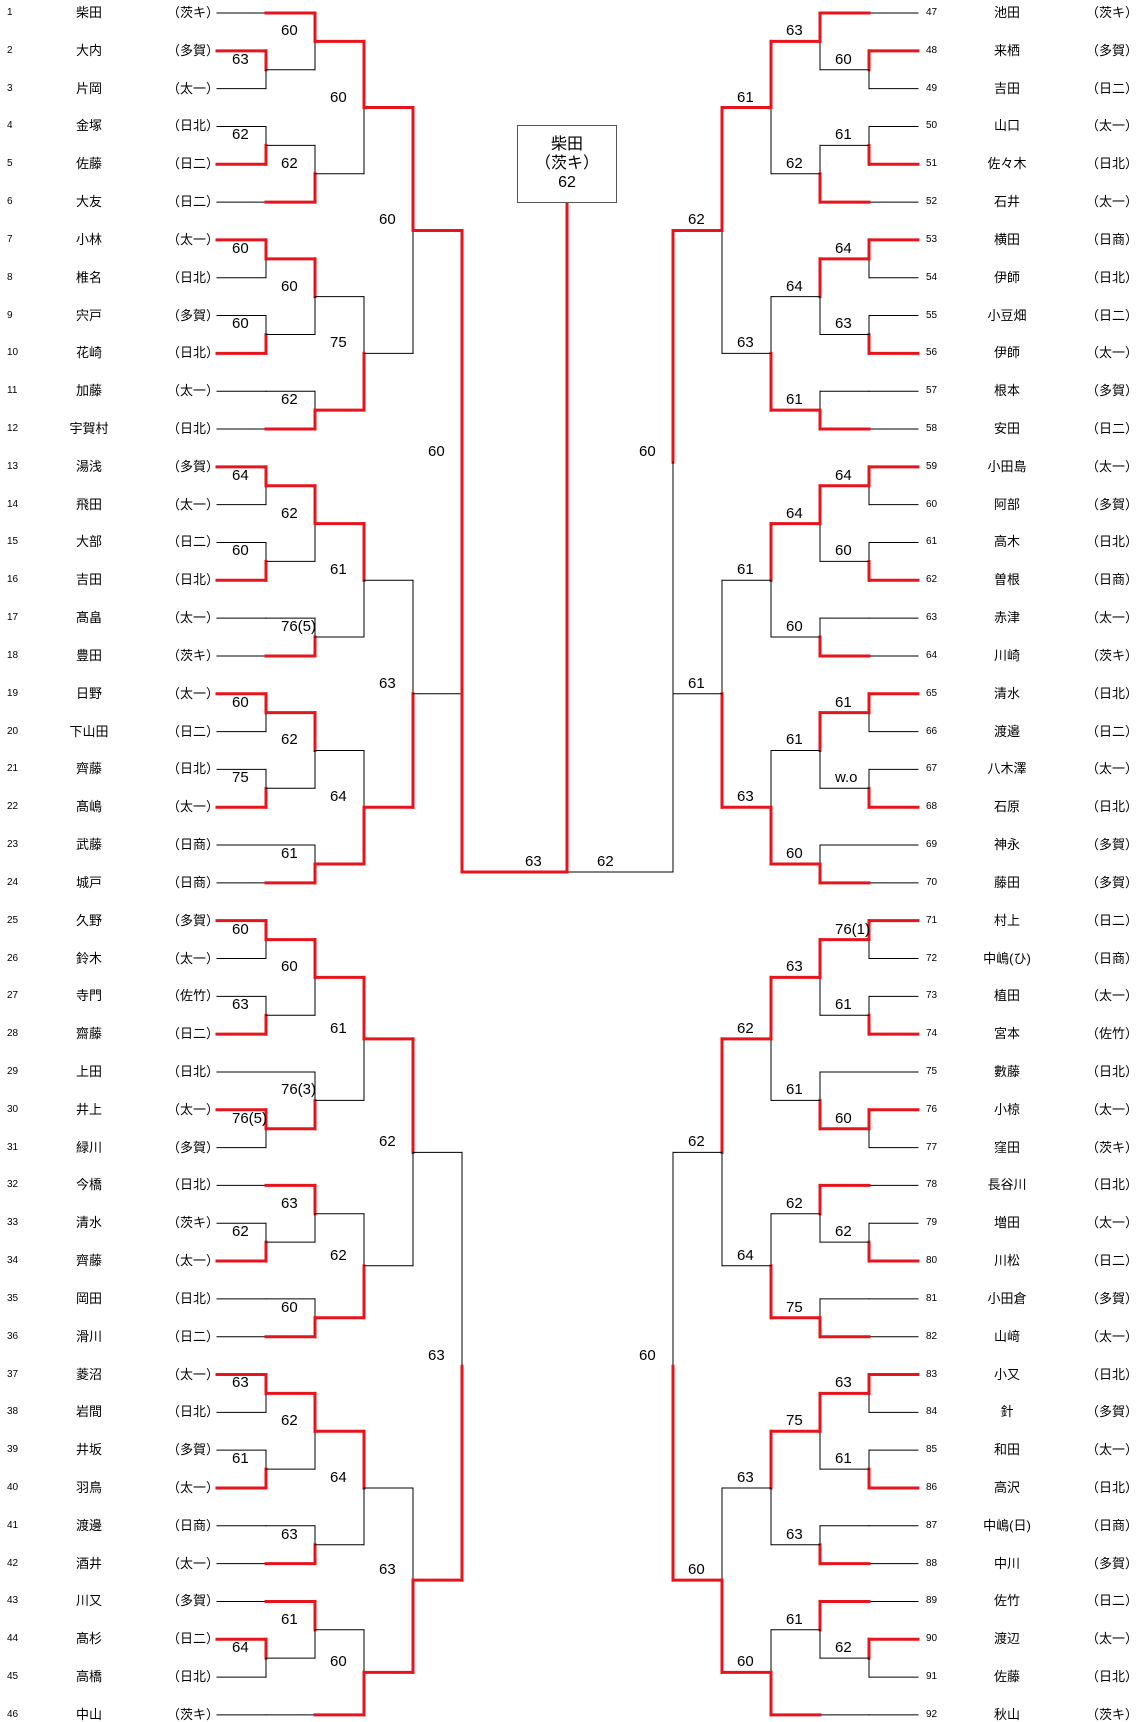 This screenshot has height=1722, width=1140. What do you see at coordinates (932, 542) in the screenshot?
I see `seed-number: 61` at bounding box center [932, 542].